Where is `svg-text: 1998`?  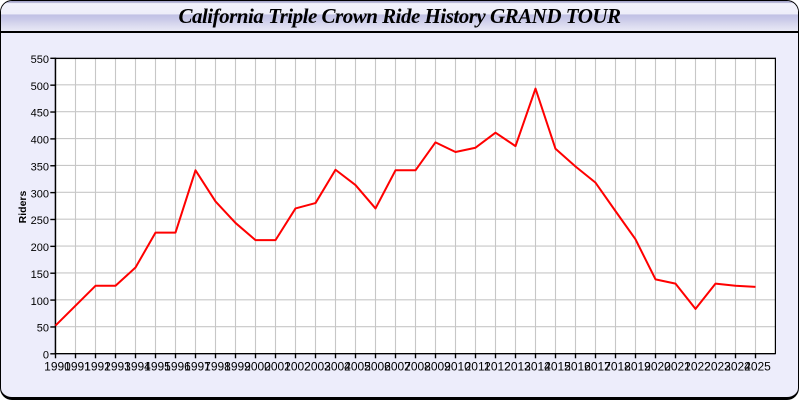
svg-text: 1998 is located at coordinates (217, 366).